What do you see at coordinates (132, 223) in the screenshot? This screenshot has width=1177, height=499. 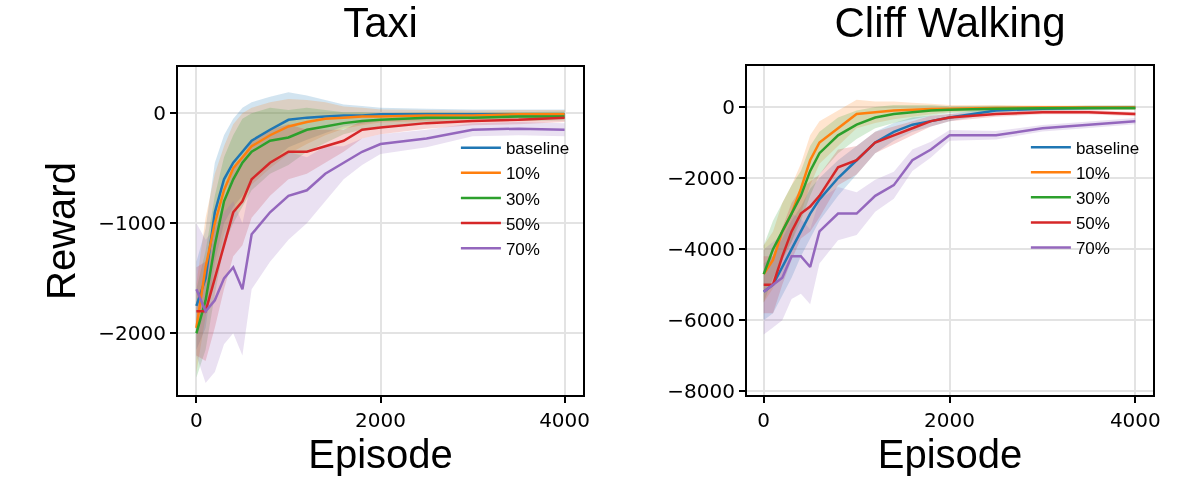 I see `y-tick-label: −1000` at bounding box center [132, 223].